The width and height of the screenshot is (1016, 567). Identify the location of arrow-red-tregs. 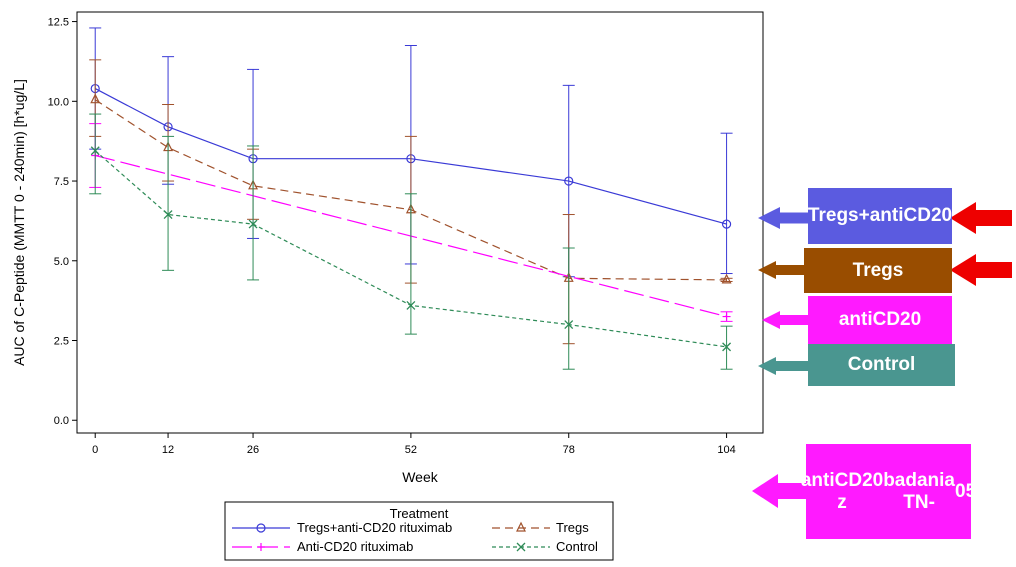
(981, 270).